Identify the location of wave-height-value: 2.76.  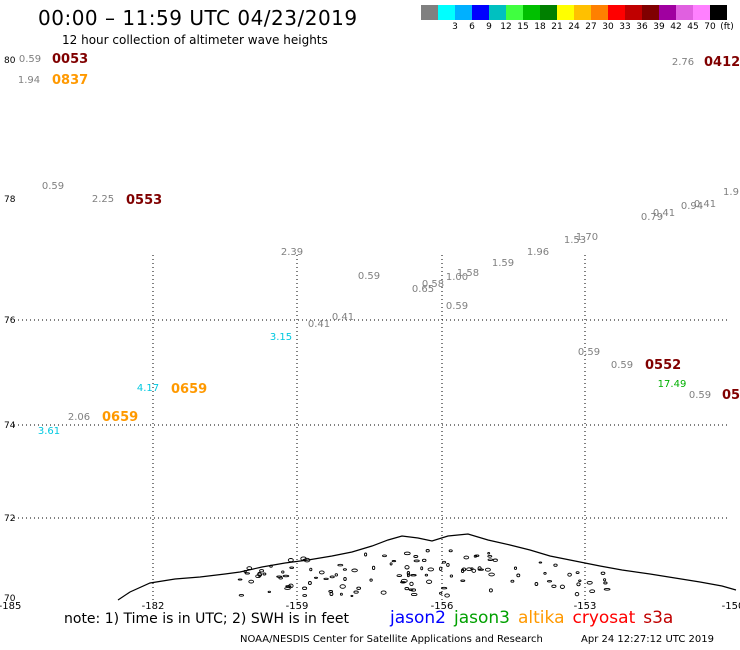
(683, 62).